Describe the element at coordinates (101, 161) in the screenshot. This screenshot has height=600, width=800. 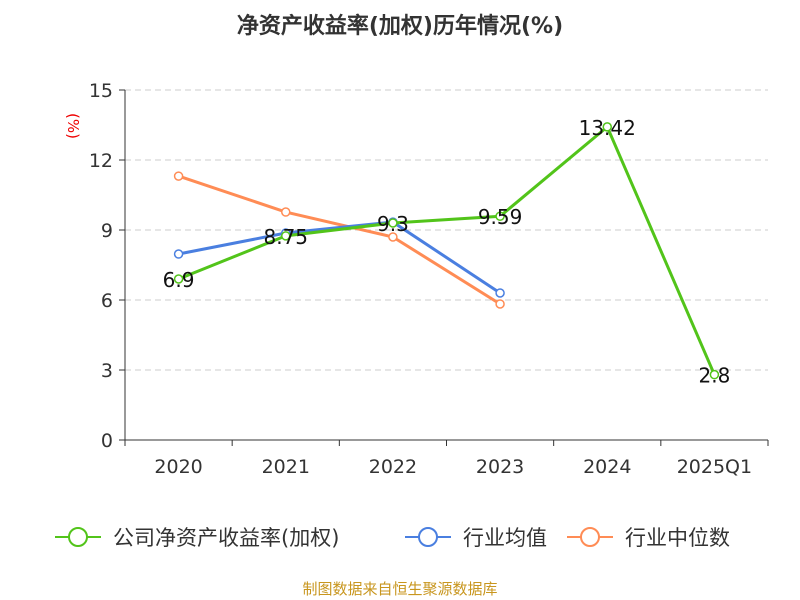
I see `y-tick-label: 12` at that location.